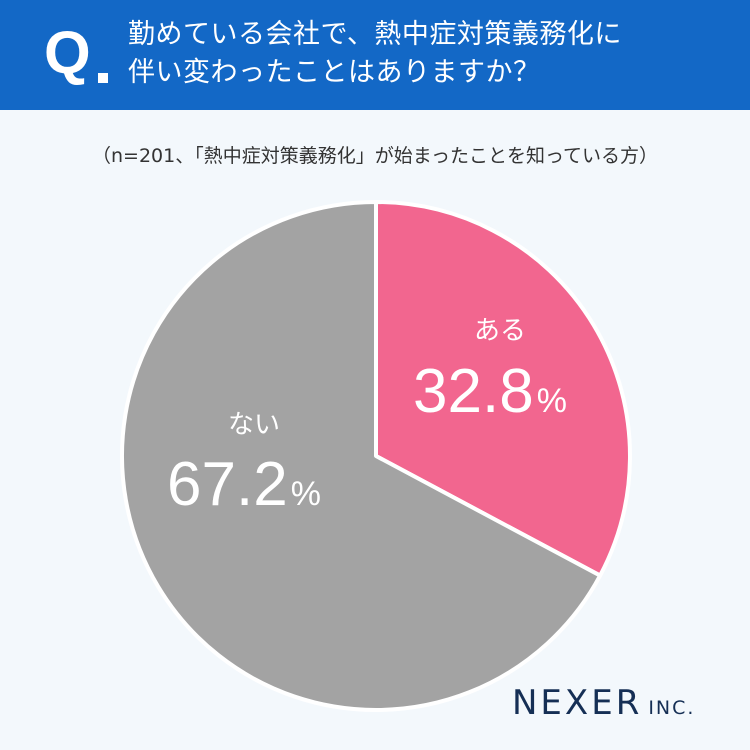 The image size is (750, 750). I want to click on q-mark: Q, so click(84, 55).